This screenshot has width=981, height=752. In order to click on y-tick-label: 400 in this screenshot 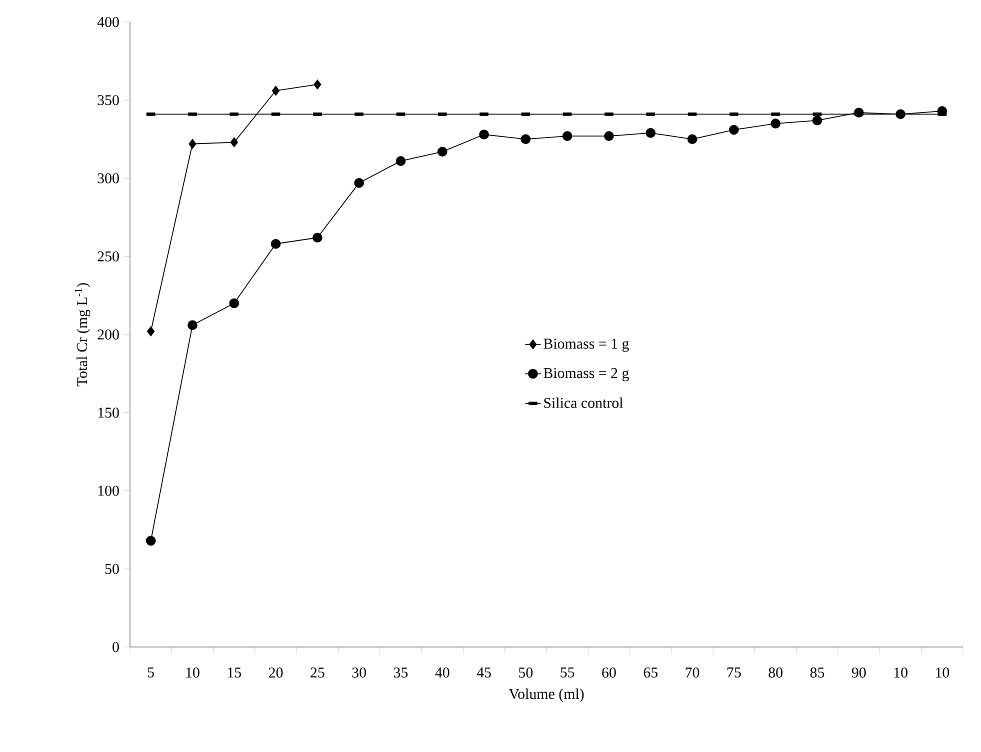, I will do `click(108, 22)`.